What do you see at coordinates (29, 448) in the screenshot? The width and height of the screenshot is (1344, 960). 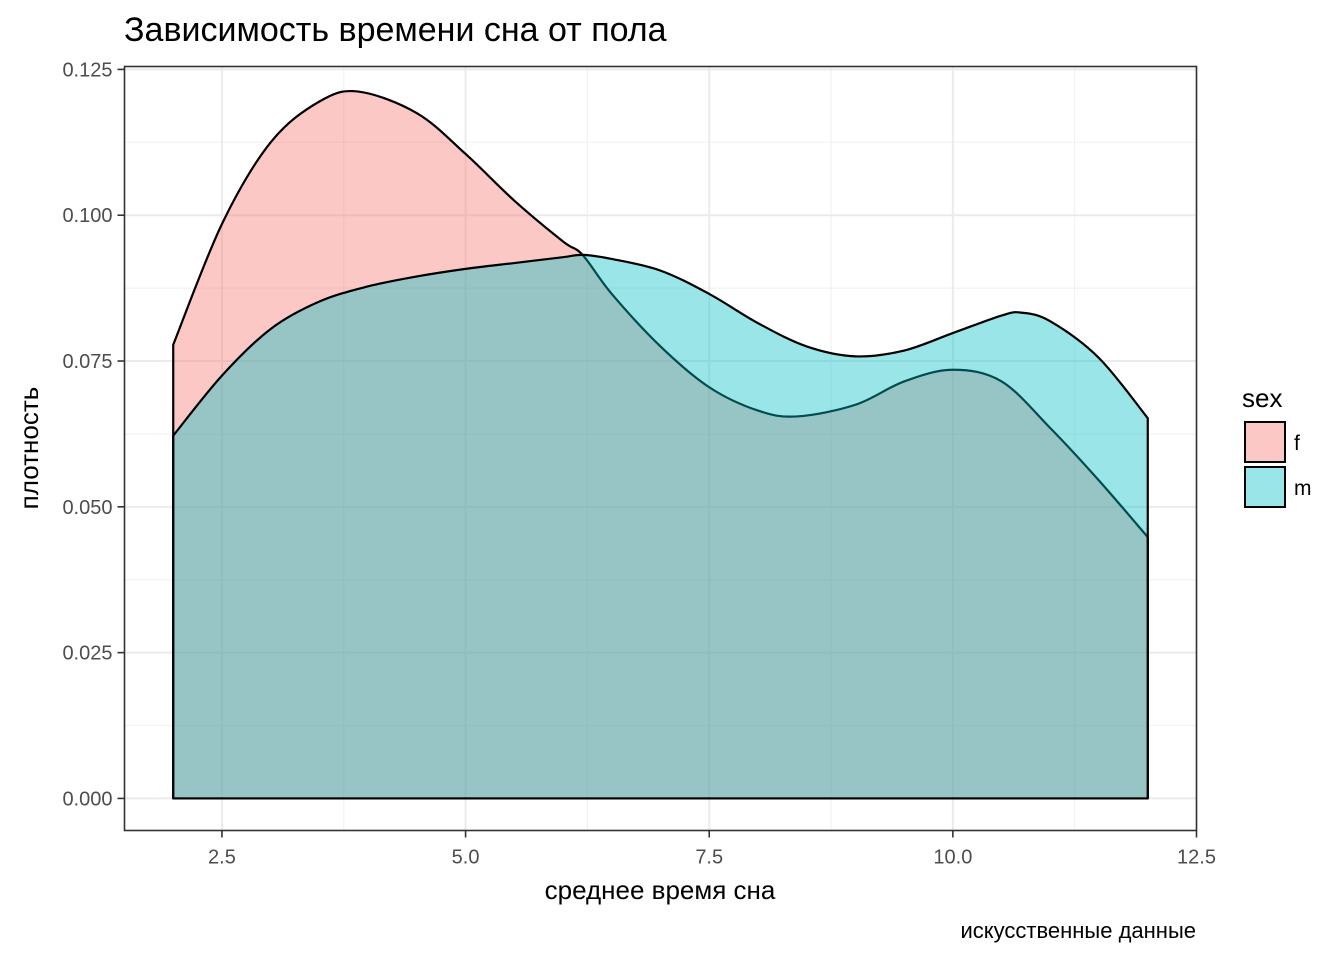 I see `y-axis-title: плотность` at bounding box center [29, 448].